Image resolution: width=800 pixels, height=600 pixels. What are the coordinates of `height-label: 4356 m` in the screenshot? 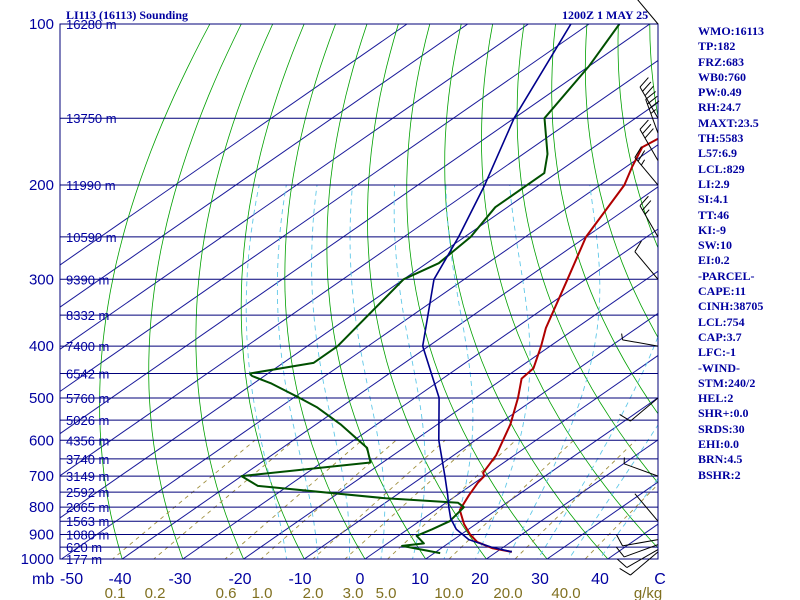 It's located at (87, 440).